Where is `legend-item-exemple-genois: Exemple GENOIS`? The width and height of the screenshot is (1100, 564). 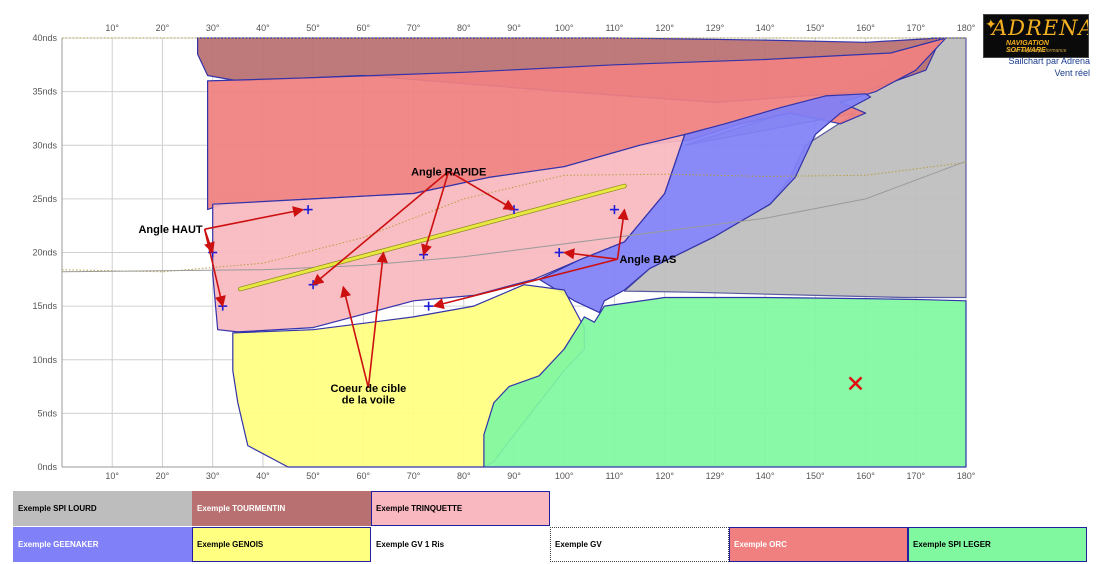
legend-item-exemple-genois: Exemple GENOIS is located at coordinates (281, 544).